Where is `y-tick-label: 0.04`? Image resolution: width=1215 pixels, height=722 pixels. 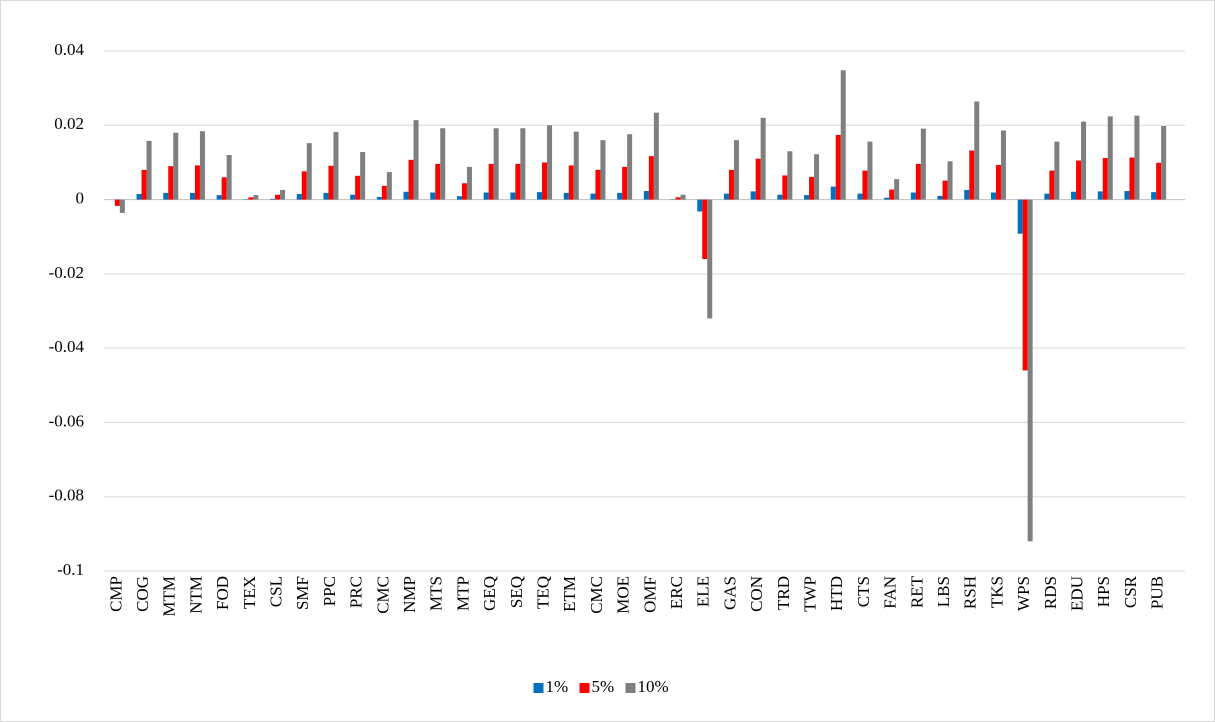 y-tick-label: 0.04 is located at coordinates (69, 49).